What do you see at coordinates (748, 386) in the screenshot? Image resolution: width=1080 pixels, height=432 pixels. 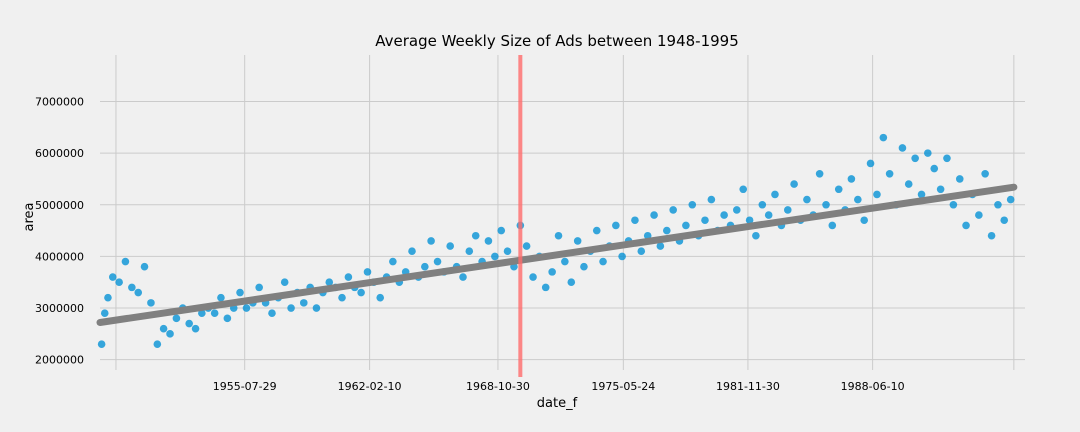 I see `x-tick-label: 1981-11-30` at bounding box center [748, 386].